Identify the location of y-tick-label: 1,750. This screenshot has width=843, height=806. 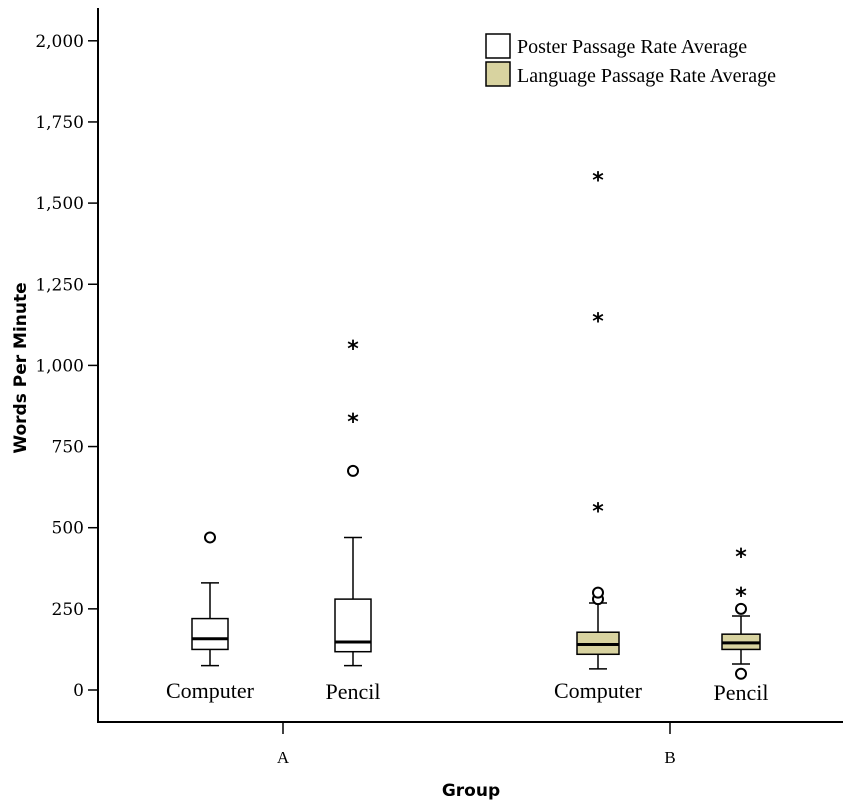
(59, 123).